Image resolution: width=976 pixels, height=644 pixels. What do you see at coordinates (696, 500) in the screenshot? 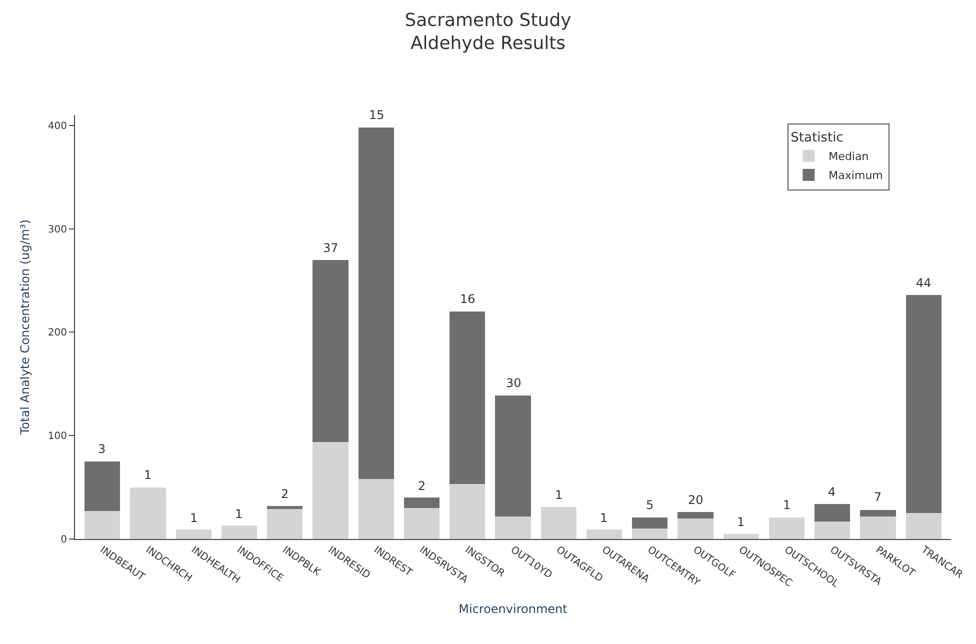
I see `annotation: 20` at bounding box center [696, 500].